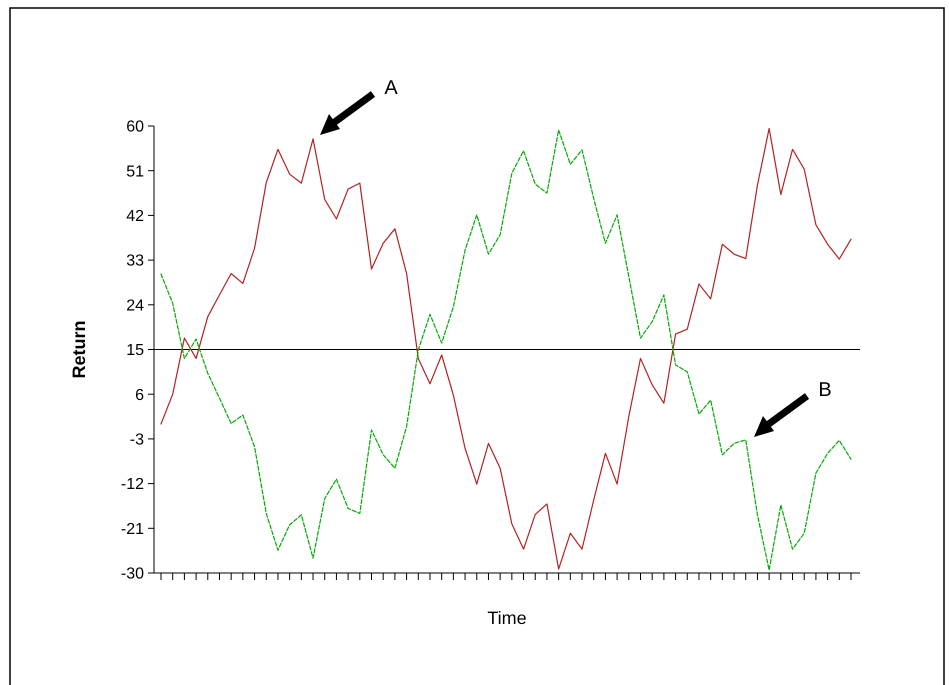 The height and width of the screenshot is (685, 949). What do you see at coordinates (137, 440) in the screenshot?
I see `y-tick-label: -3` at bounding box center [137, 440].